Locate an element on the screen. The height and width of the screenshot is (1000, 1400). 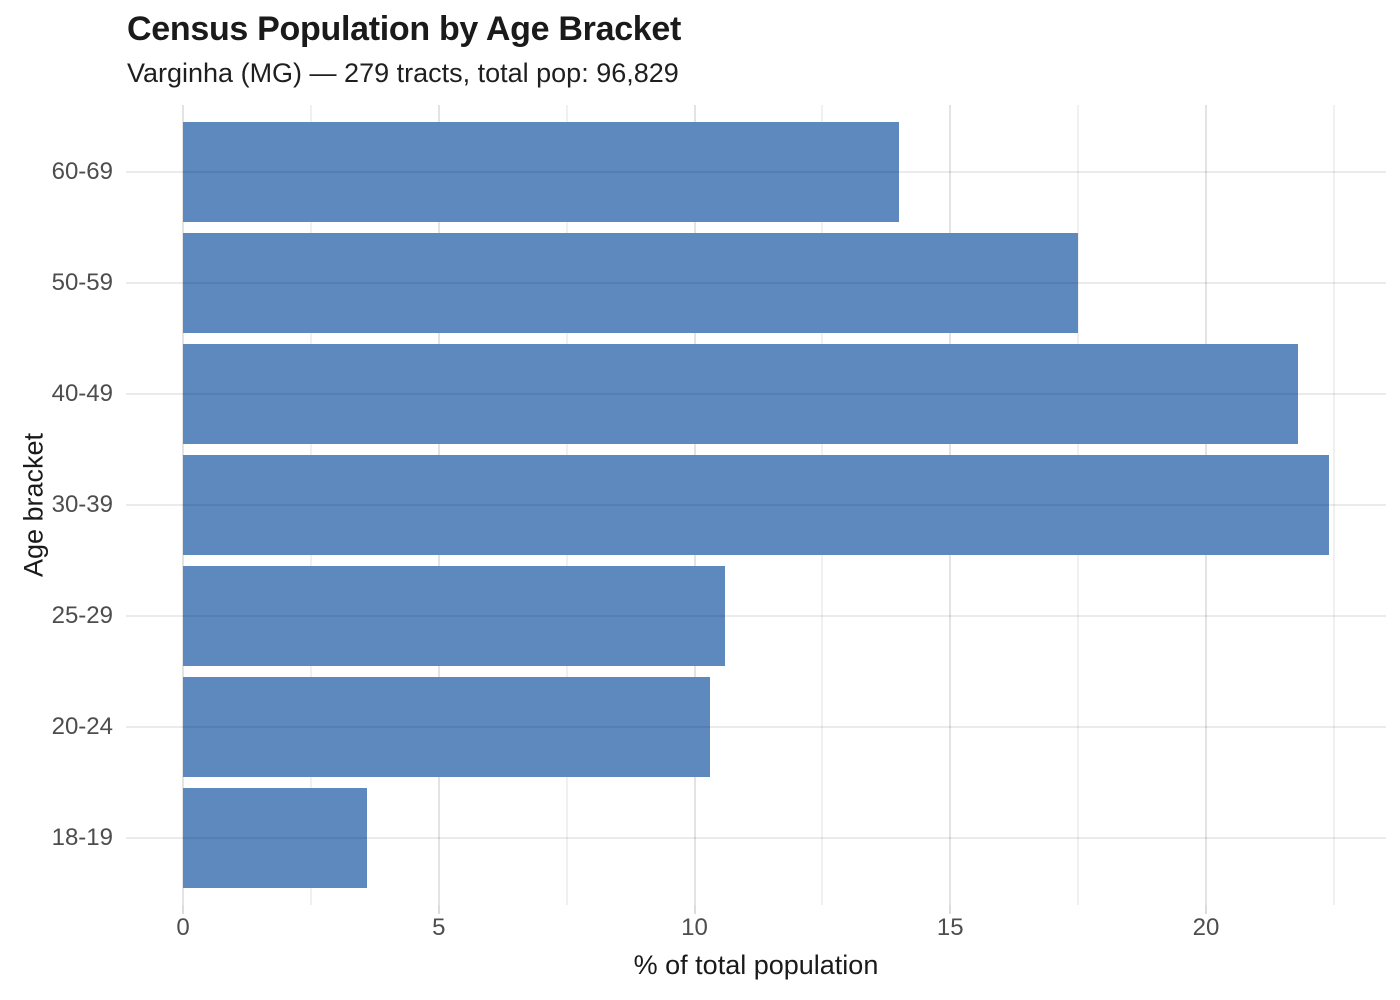
y-tick-label-25-29: 25-29 is located at coordinates (82, 616).